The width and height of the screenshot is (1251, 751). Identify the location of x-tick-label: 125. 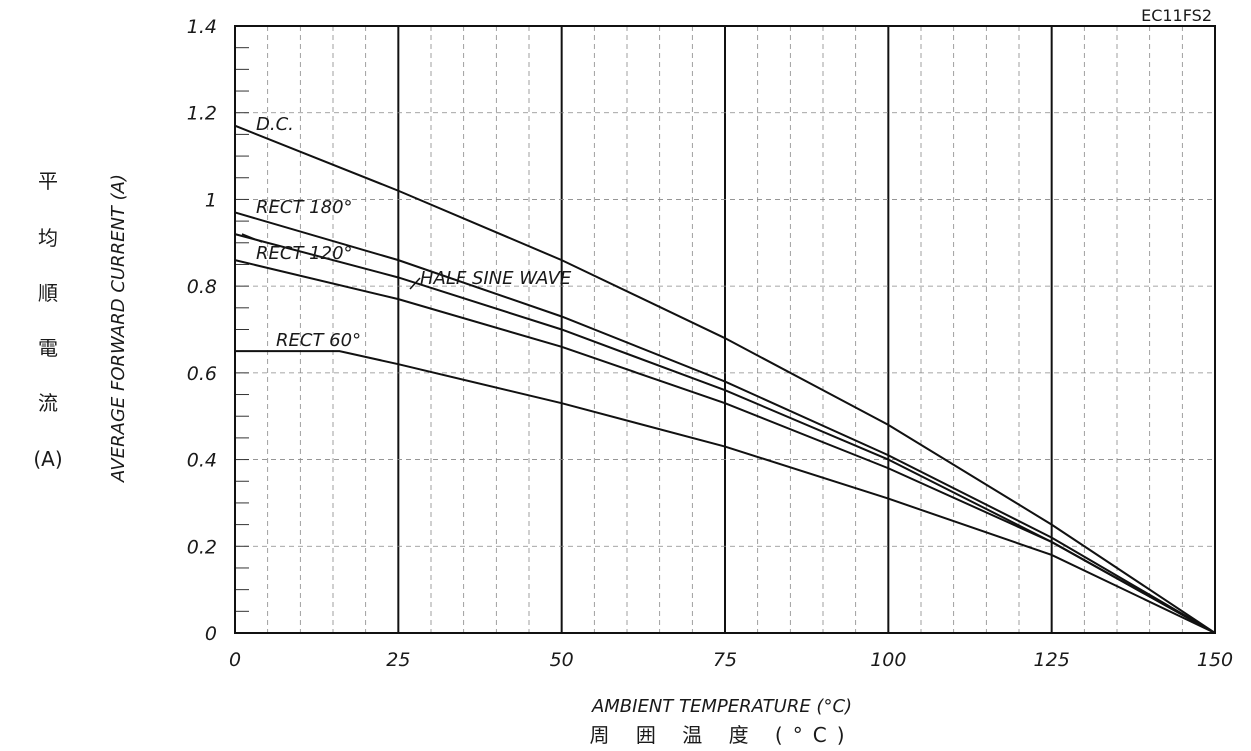
(1052, 660).